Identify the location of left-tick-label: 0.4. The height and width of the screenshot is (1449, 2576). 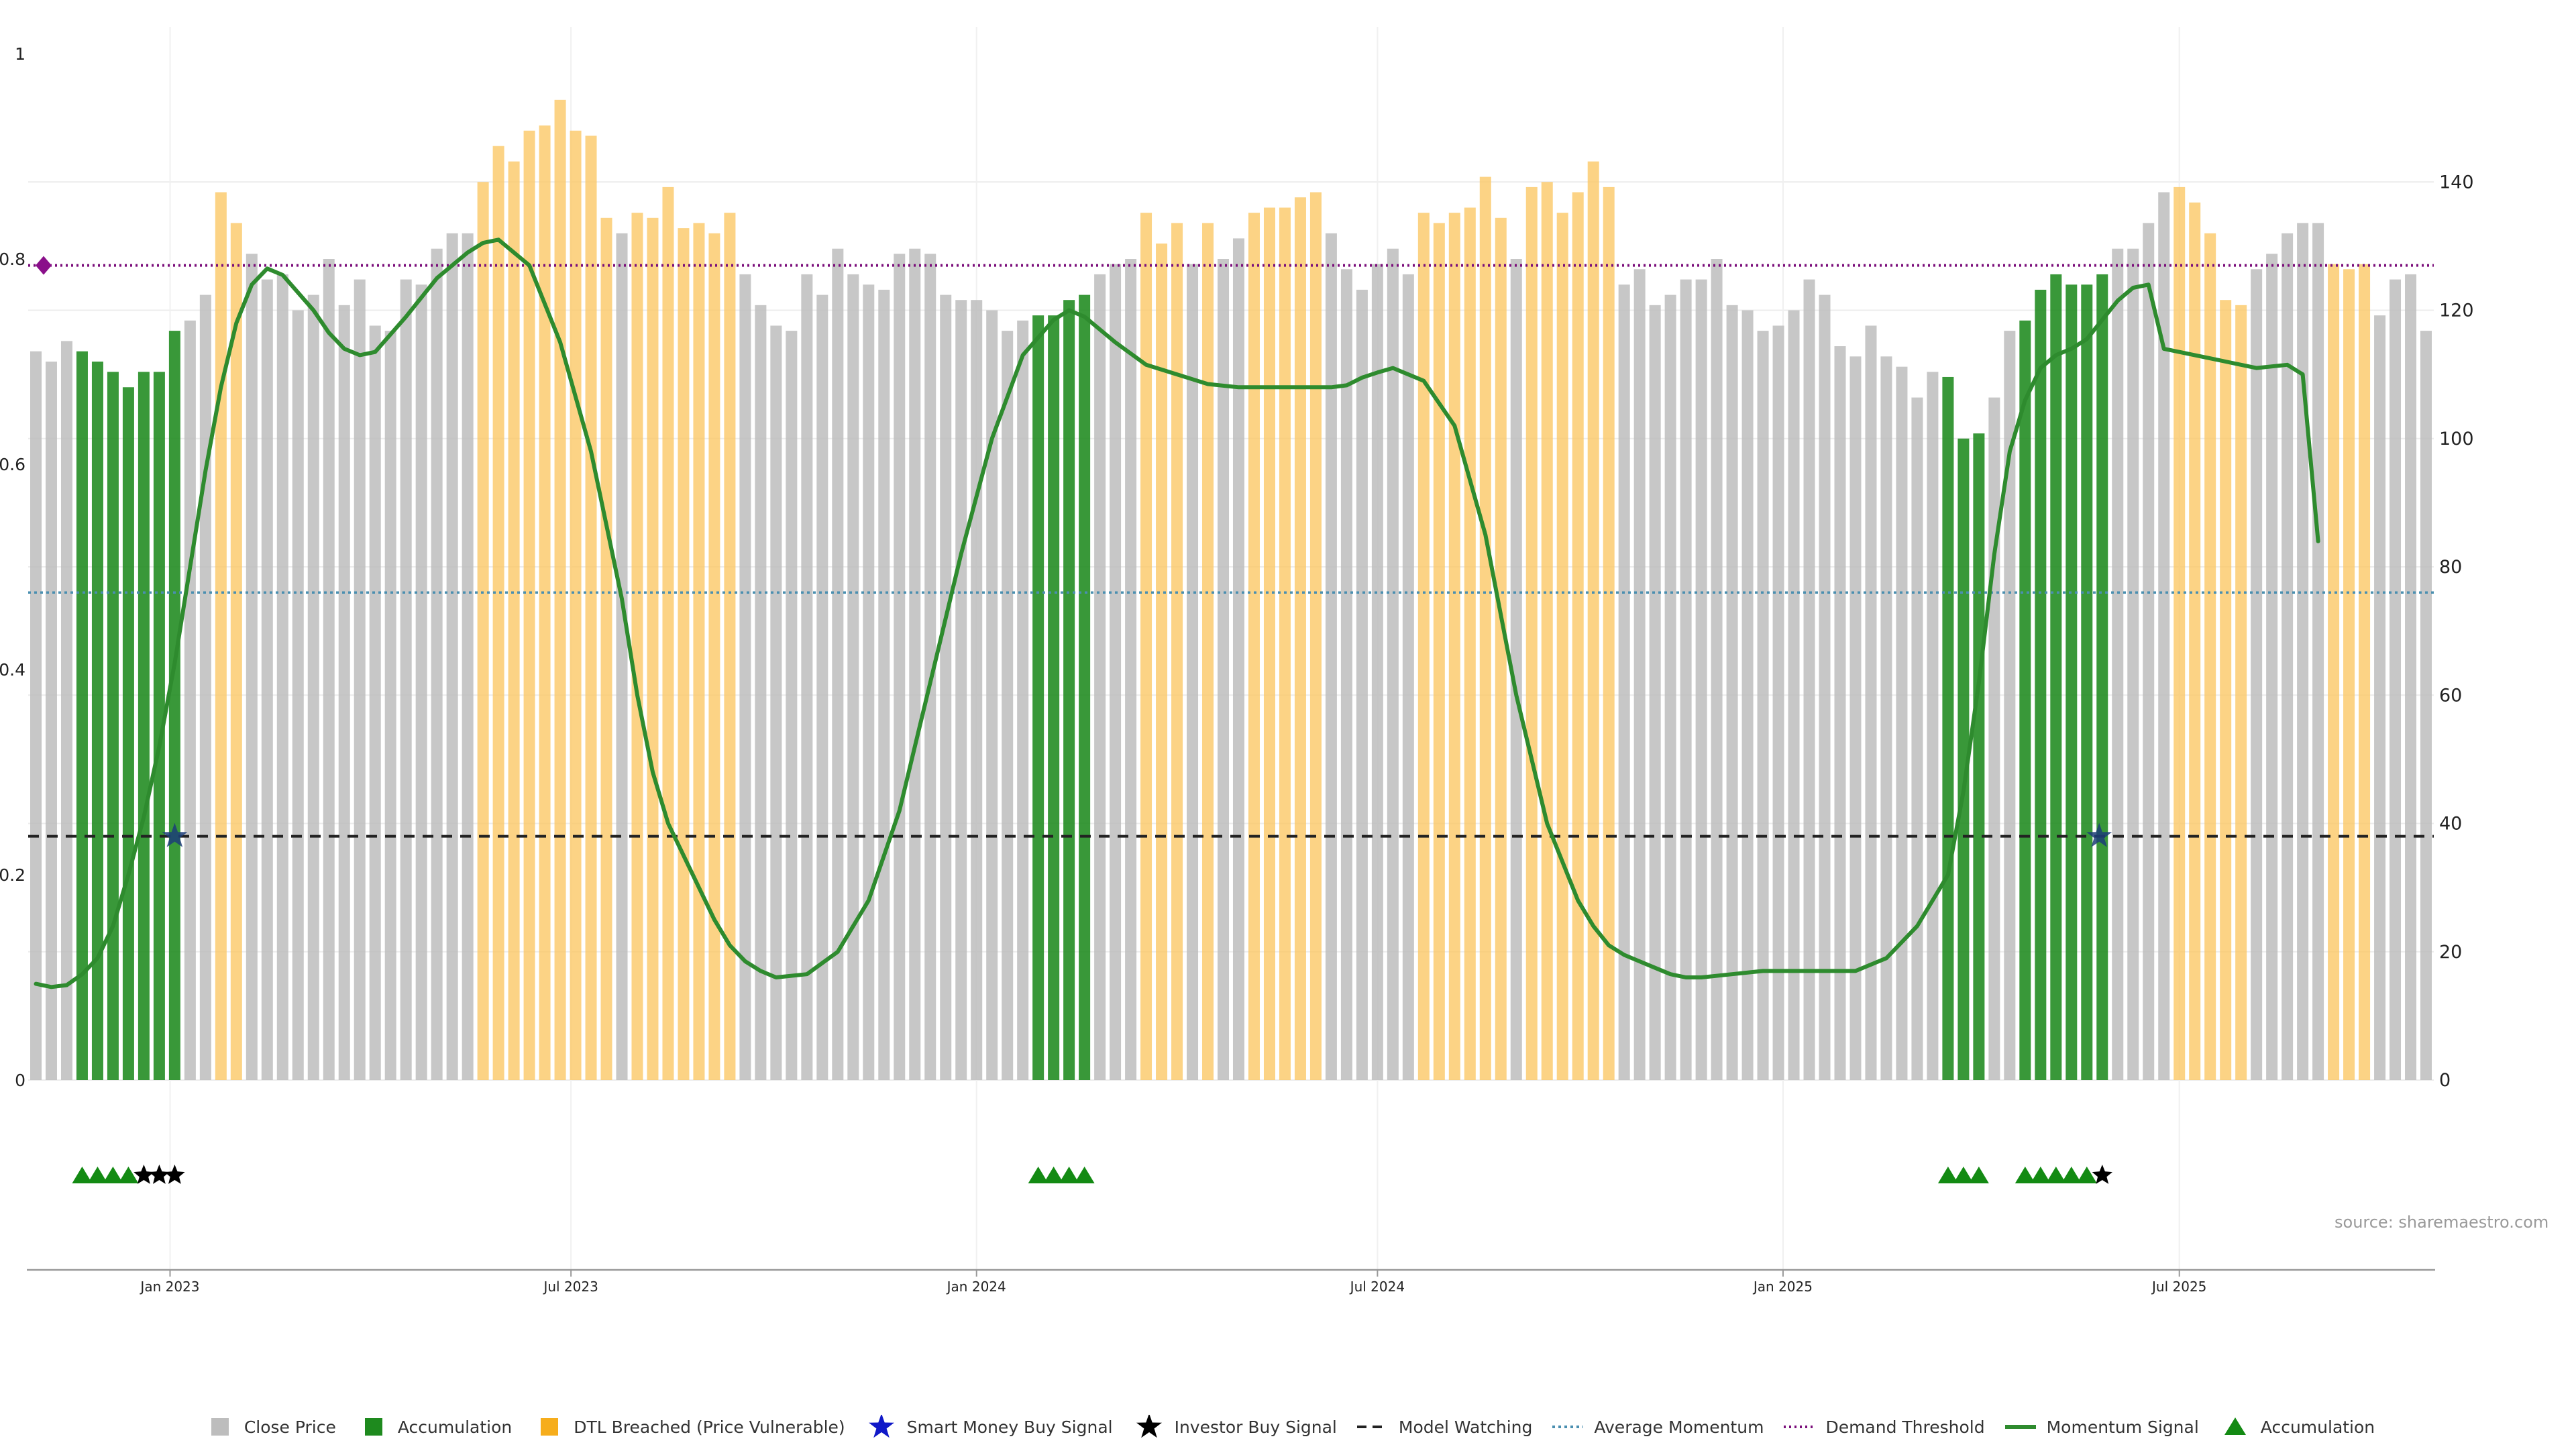
(12, 670).